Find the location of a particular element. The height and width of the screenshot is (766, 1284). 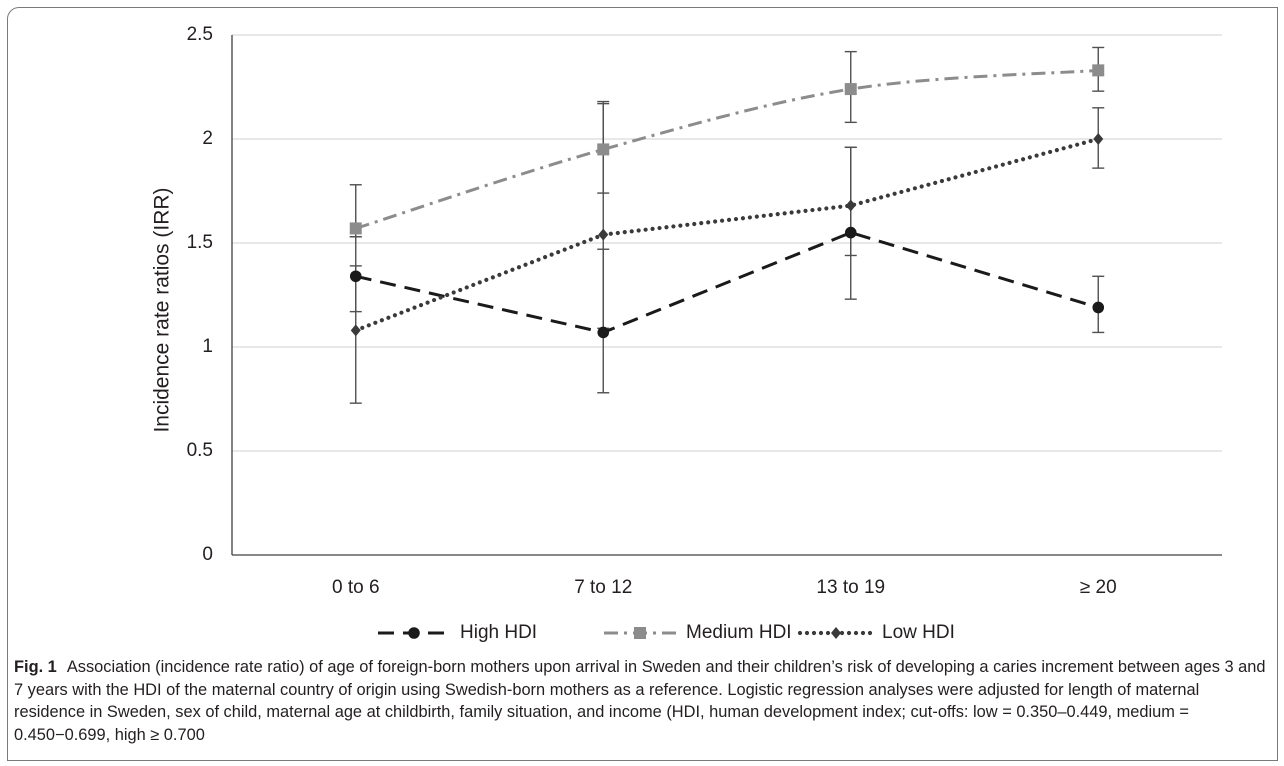

series-high-hdi is located at coordinates (727, 282).